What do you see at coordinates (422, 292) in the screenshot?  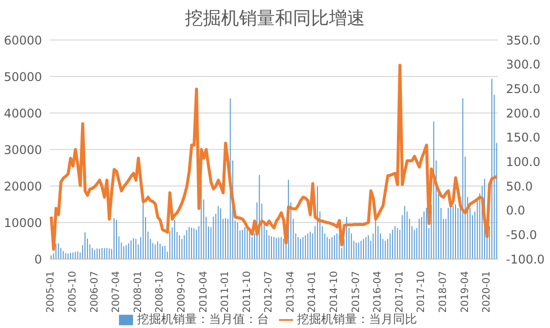 I see `x-tick-label: 2017-10` at bounding box center [422, 292].